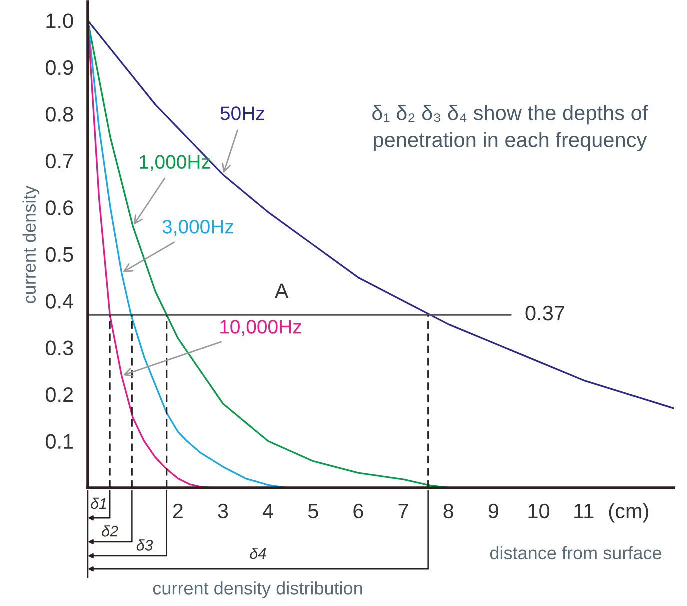  What do you see at coordinates (584, 511) in the screenshot?
I see `x-tick-label: 11` at bounding box center [584, 511].